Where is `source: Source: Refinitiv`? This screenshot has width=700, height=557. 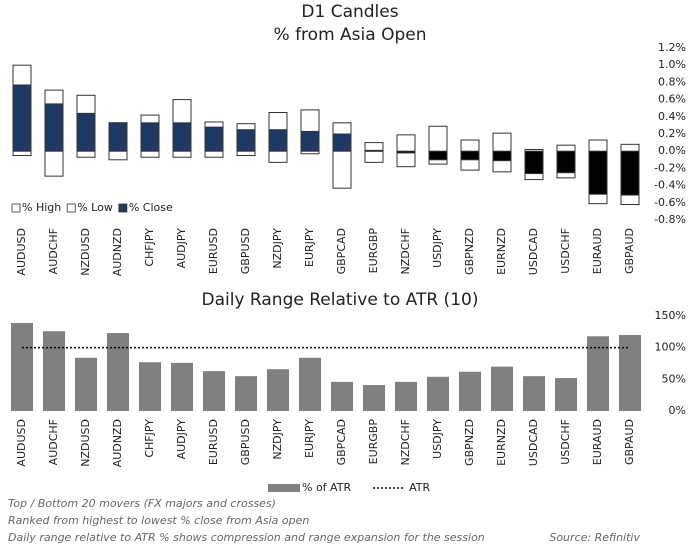
source: Source: Refinitiv is located at coordinates (594, 537).